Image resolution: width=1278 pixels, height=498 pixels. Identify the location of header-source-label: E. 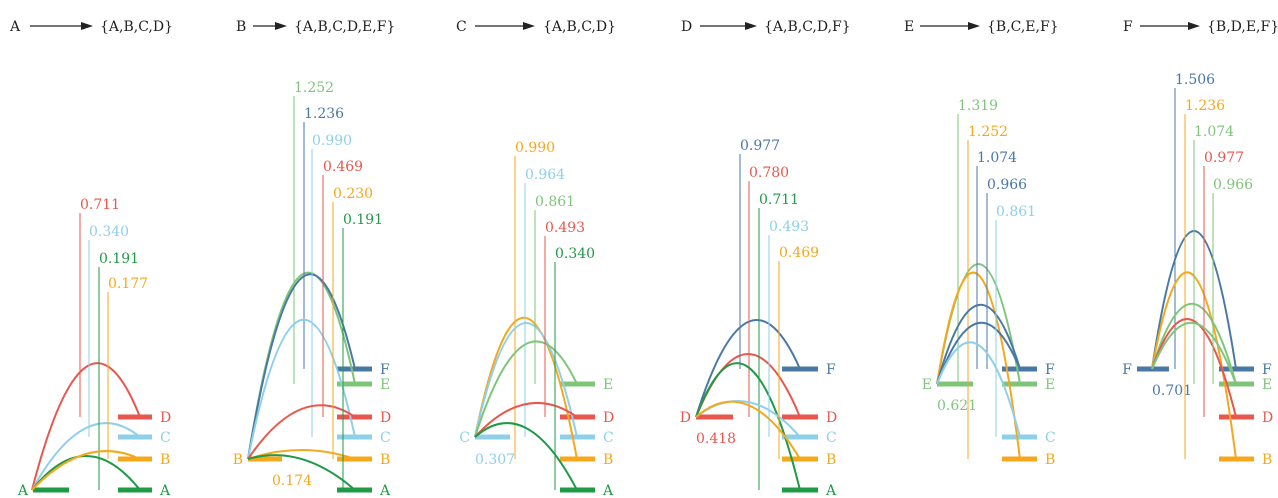
(909, 27).